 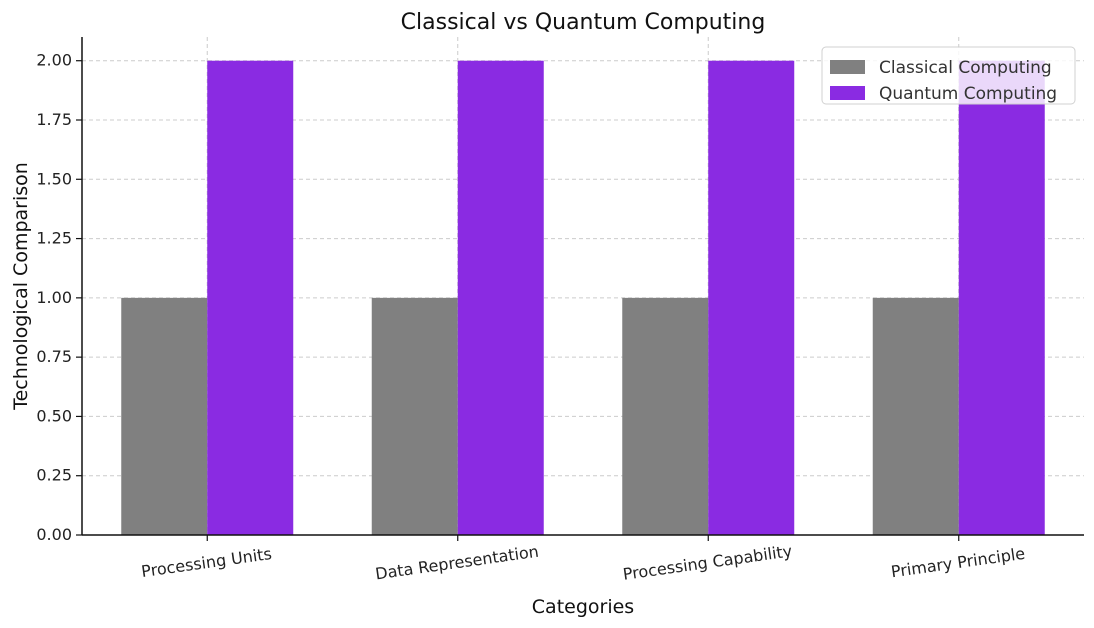 I want to click on quantum-legend-label: Quantum Computing, so click(x=968, y=94).